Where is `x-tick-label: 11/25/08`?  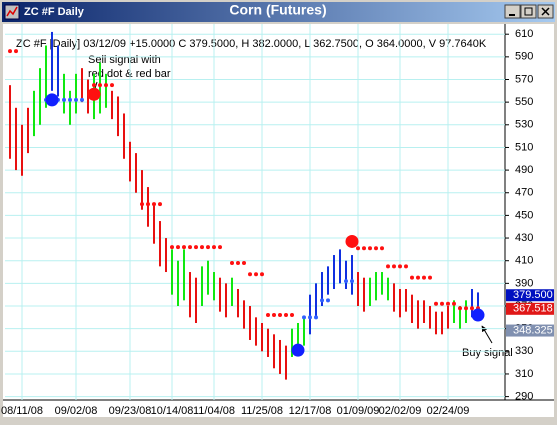
x-tick-label: 11/25/08 is located at coordinates (262, 411).